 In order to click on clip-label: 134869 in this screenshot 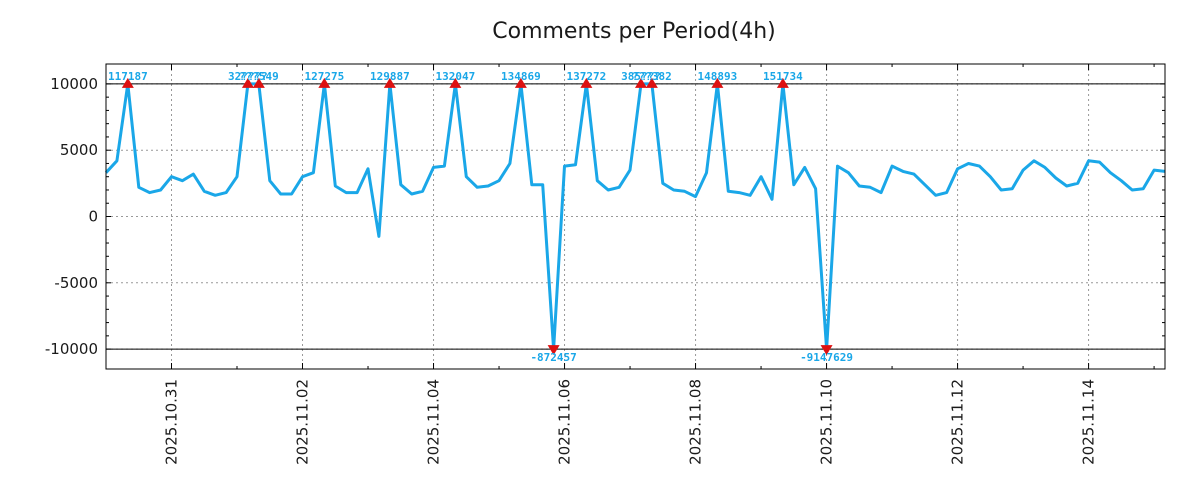, I will do `click(521, 76)`.